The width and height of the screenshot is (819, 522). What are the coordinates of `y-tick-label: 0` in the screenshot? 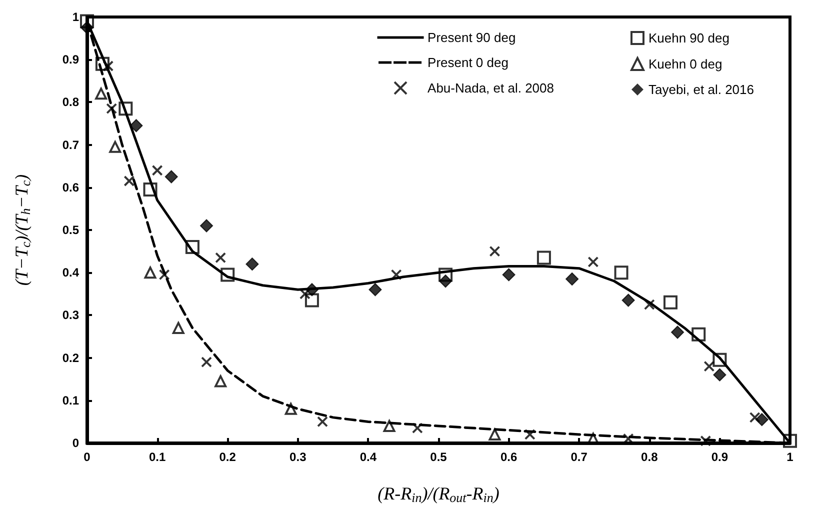 It's located at (76, 443).